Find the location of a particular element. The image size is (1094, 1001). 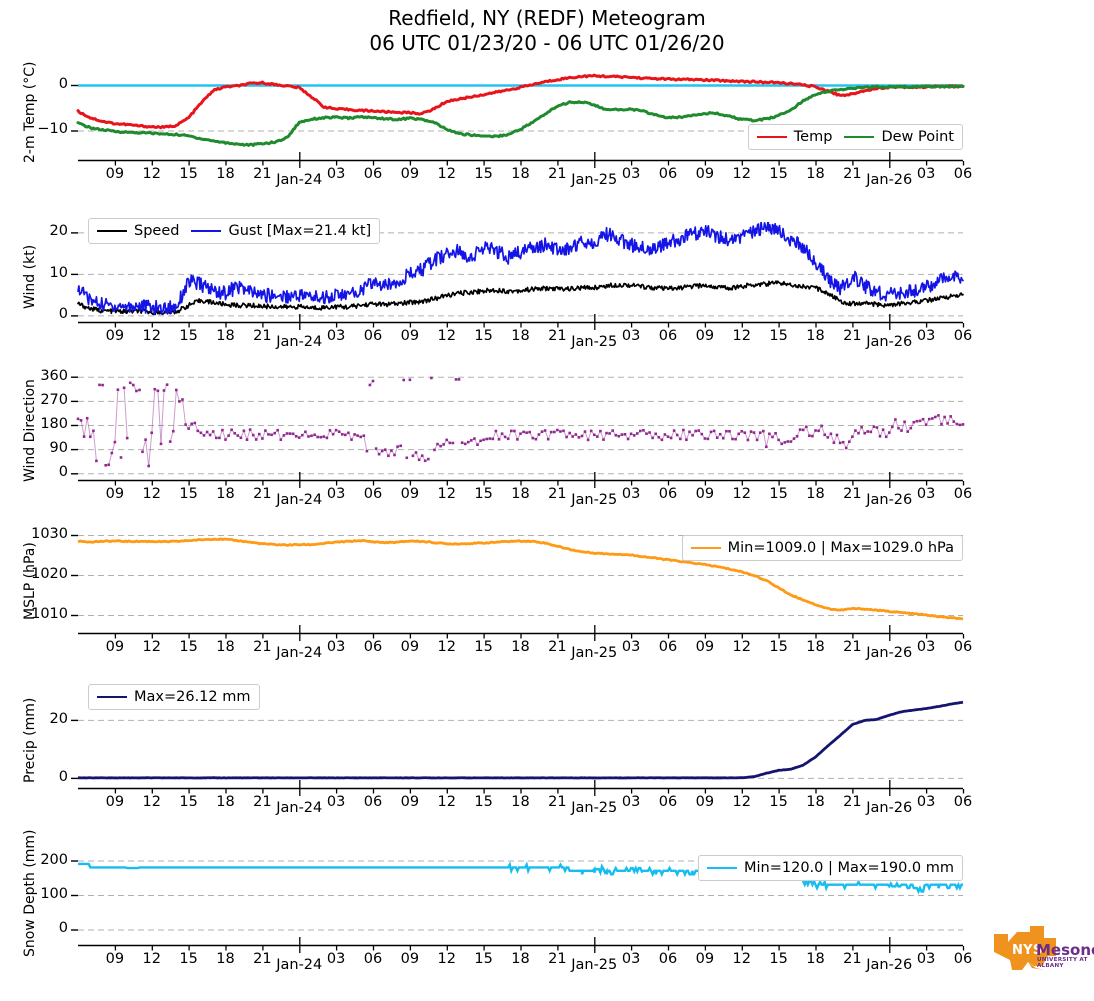

series-snow-depth is located at coordinates (520, 878).